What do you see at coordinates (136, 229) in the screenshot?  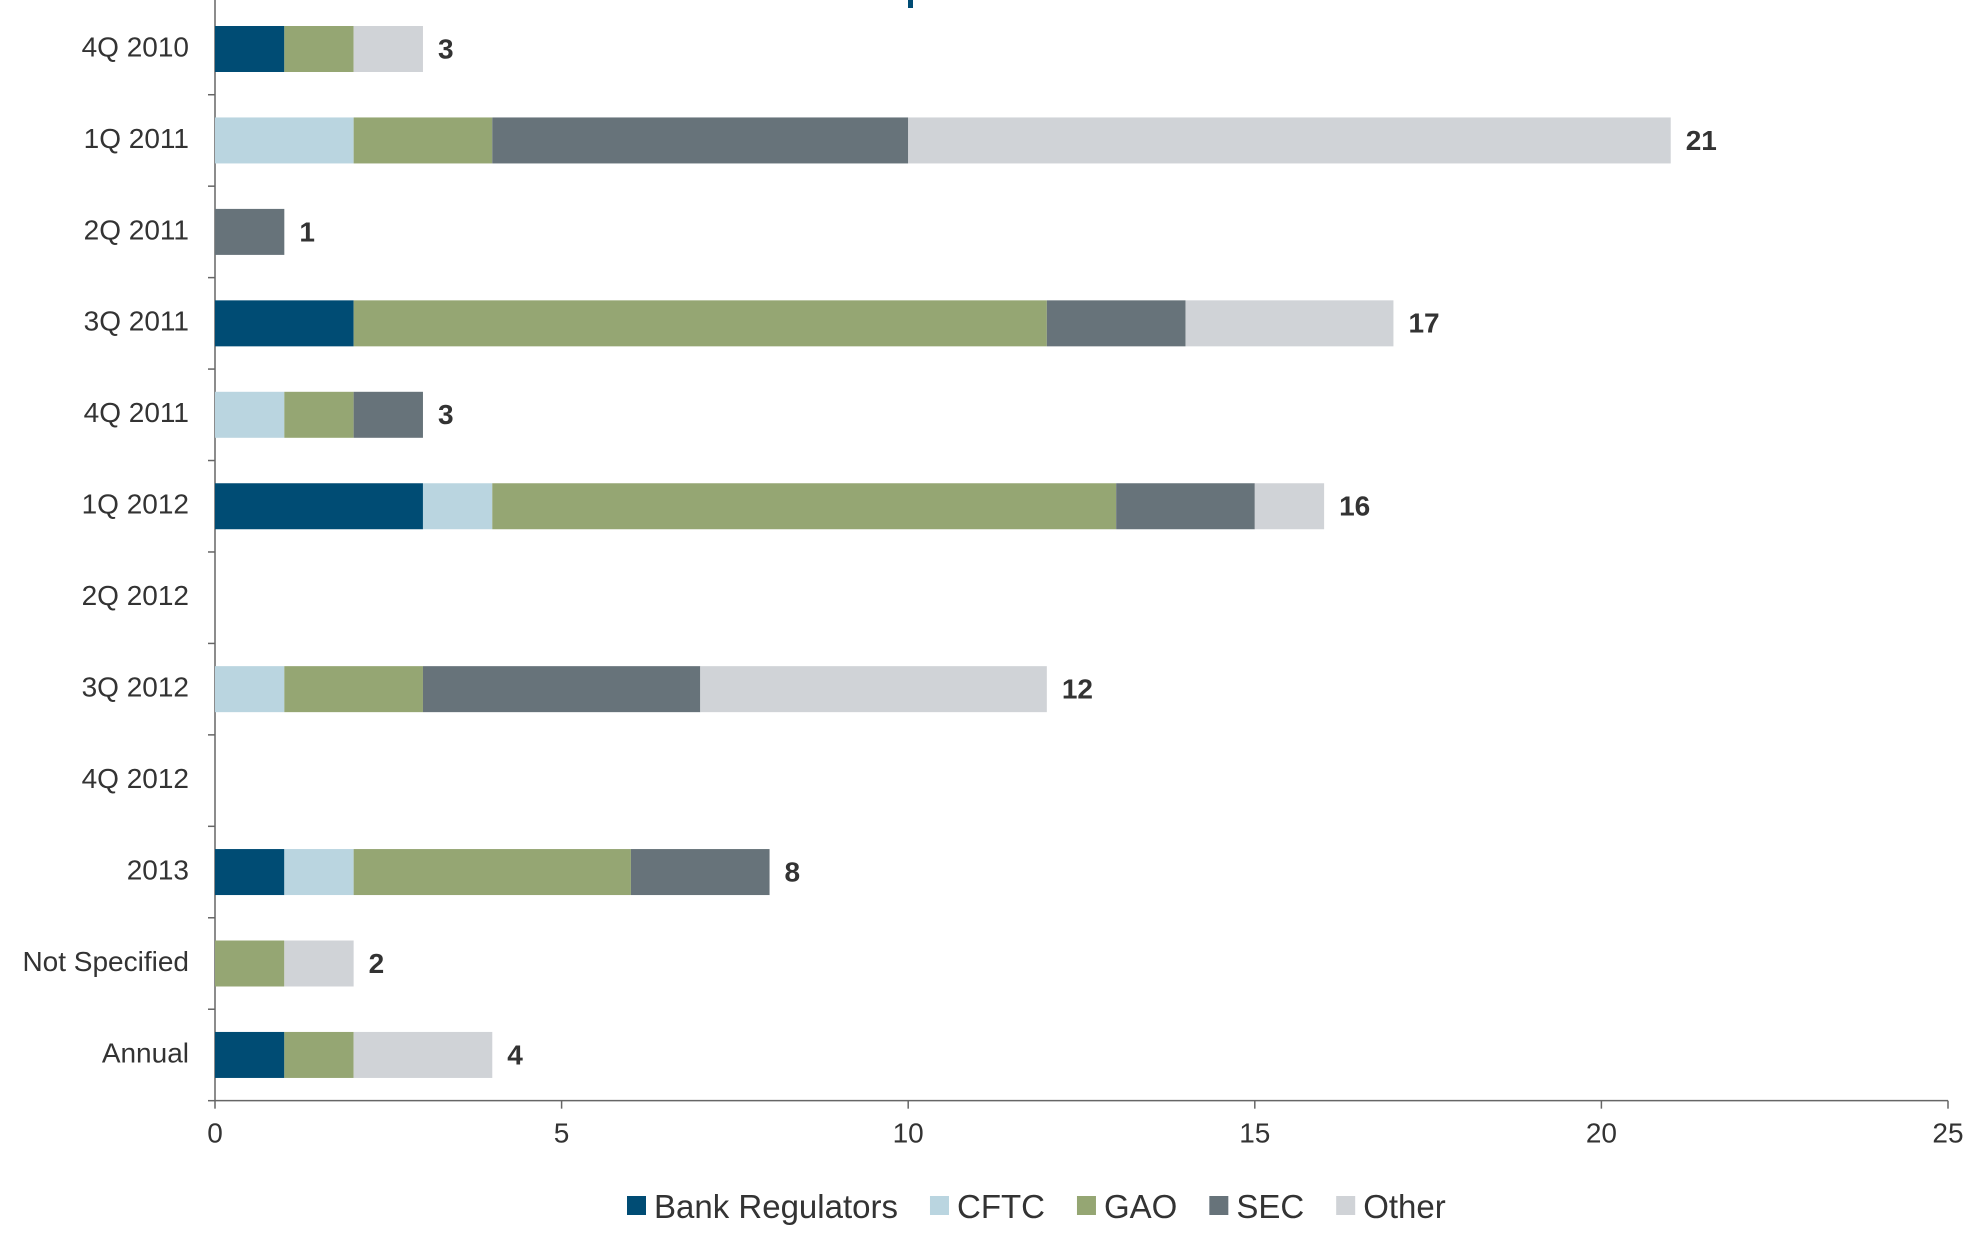 I see `category-label: 2Q 2011` at bounding box center [136, 229].